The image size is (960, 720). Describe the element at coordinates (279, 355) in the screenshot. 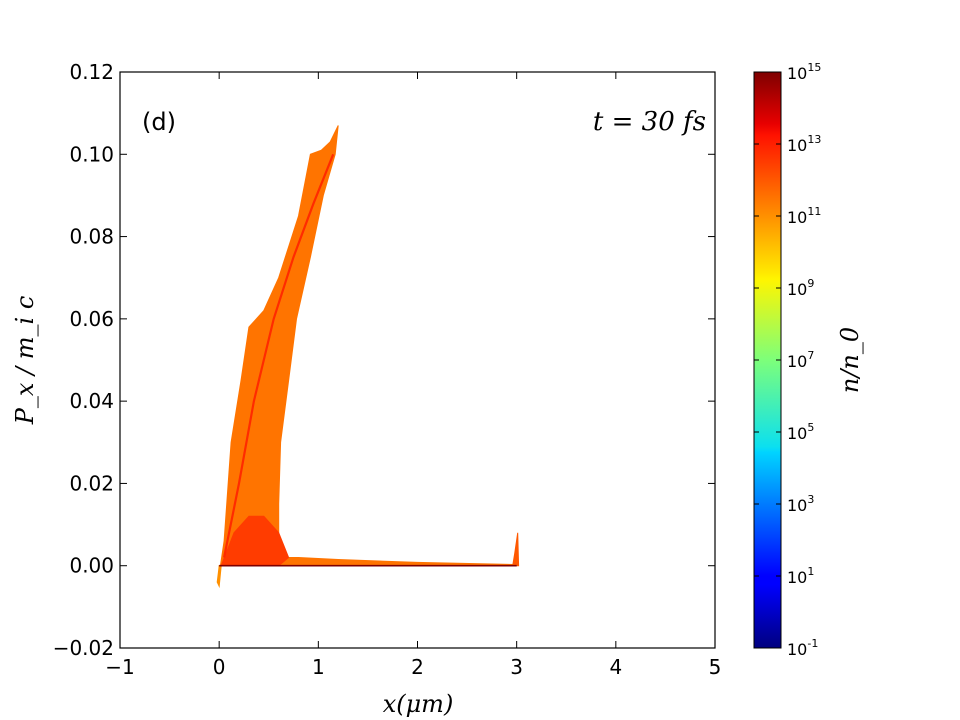

I see `region-high-momentum-ridge` at that location.